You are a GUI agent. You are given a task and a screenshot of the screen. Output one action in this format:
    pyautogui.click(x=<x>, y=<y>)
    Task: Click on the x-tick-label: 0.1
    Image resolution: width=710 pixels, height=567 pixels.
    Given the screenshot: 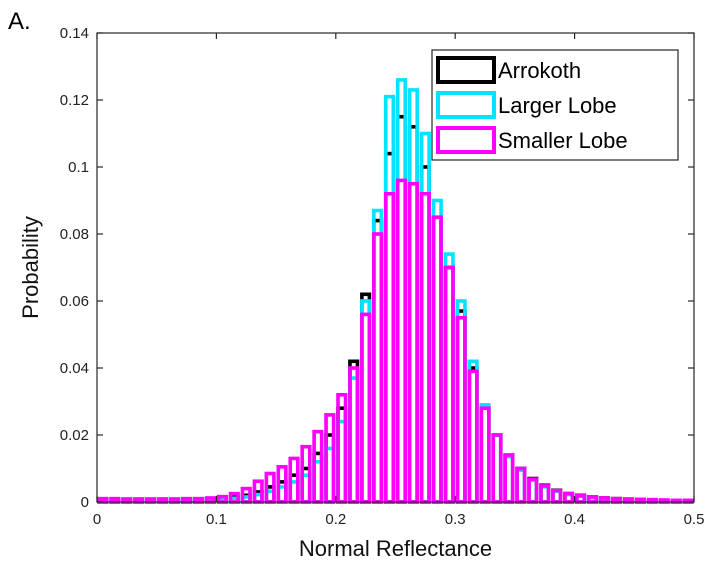 What is the action you would take?
    pyautogui.click(x=216, y=519)
    